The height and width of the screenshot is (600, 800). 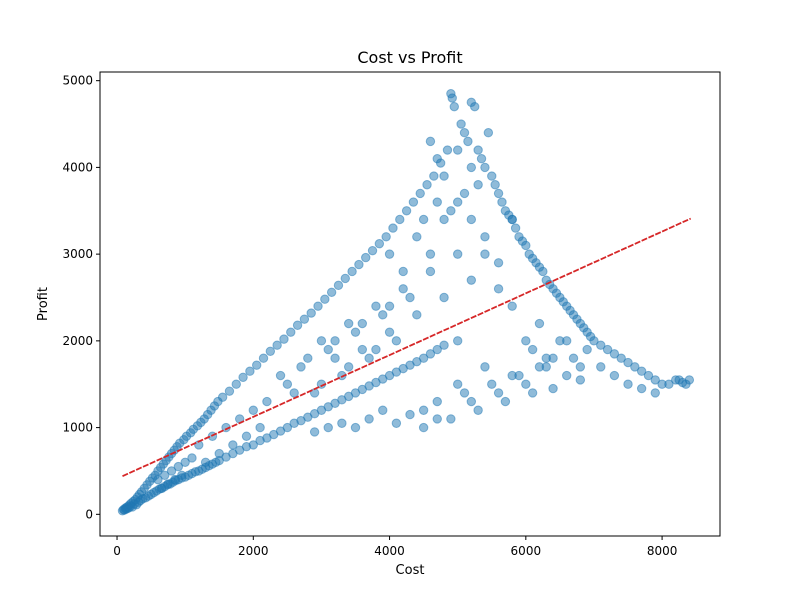 I want to click on y-axis-ticks: 0 1000 2000 3000 4000 5000, so click(x=81, y=297).